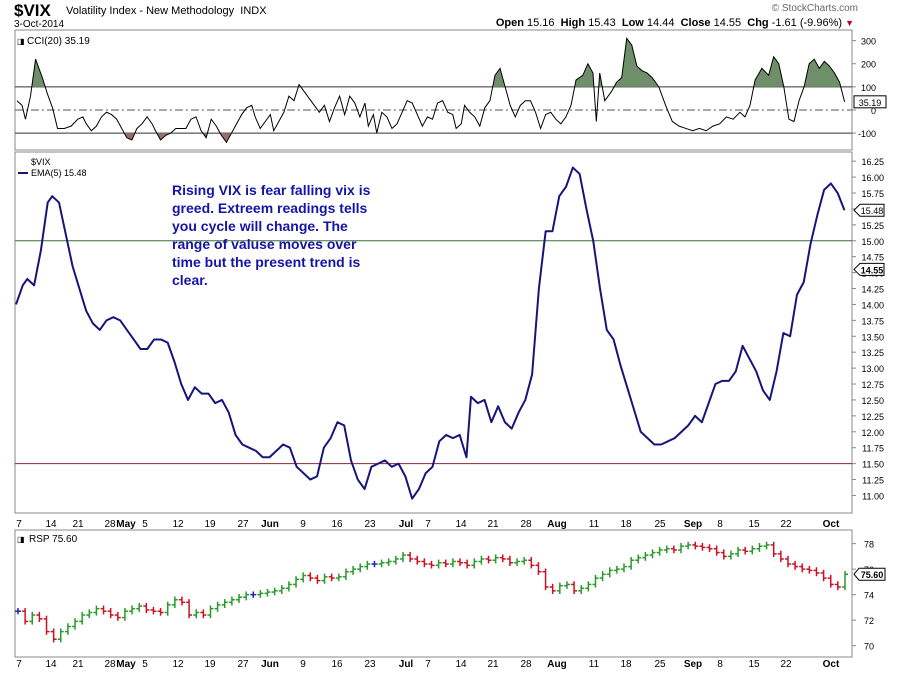 This screenshot has width=900, height=673. Describe the element at coordinates (178, 138) in the screenshot. I see `cci-oversold-fill` at that location.